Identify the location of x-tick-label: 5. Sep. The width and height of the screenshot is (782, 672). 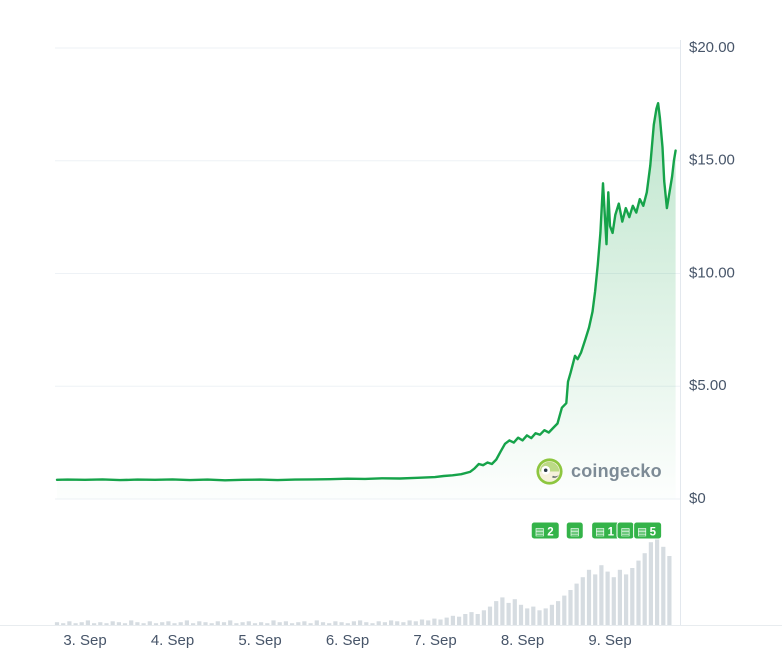
(259, 640).